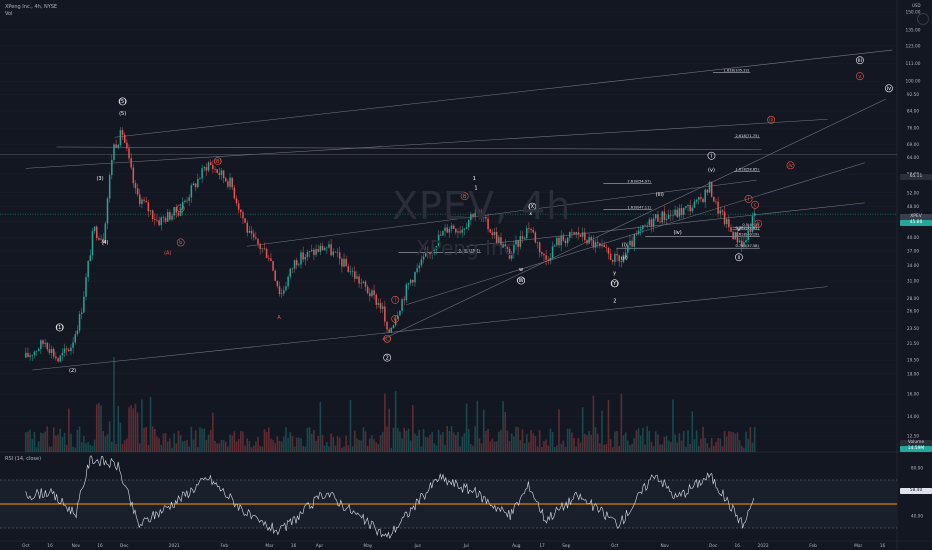 The width and height of the screenshot is (932, 550). I want to click on price-tick-label: 23.50, so click(913, 329).